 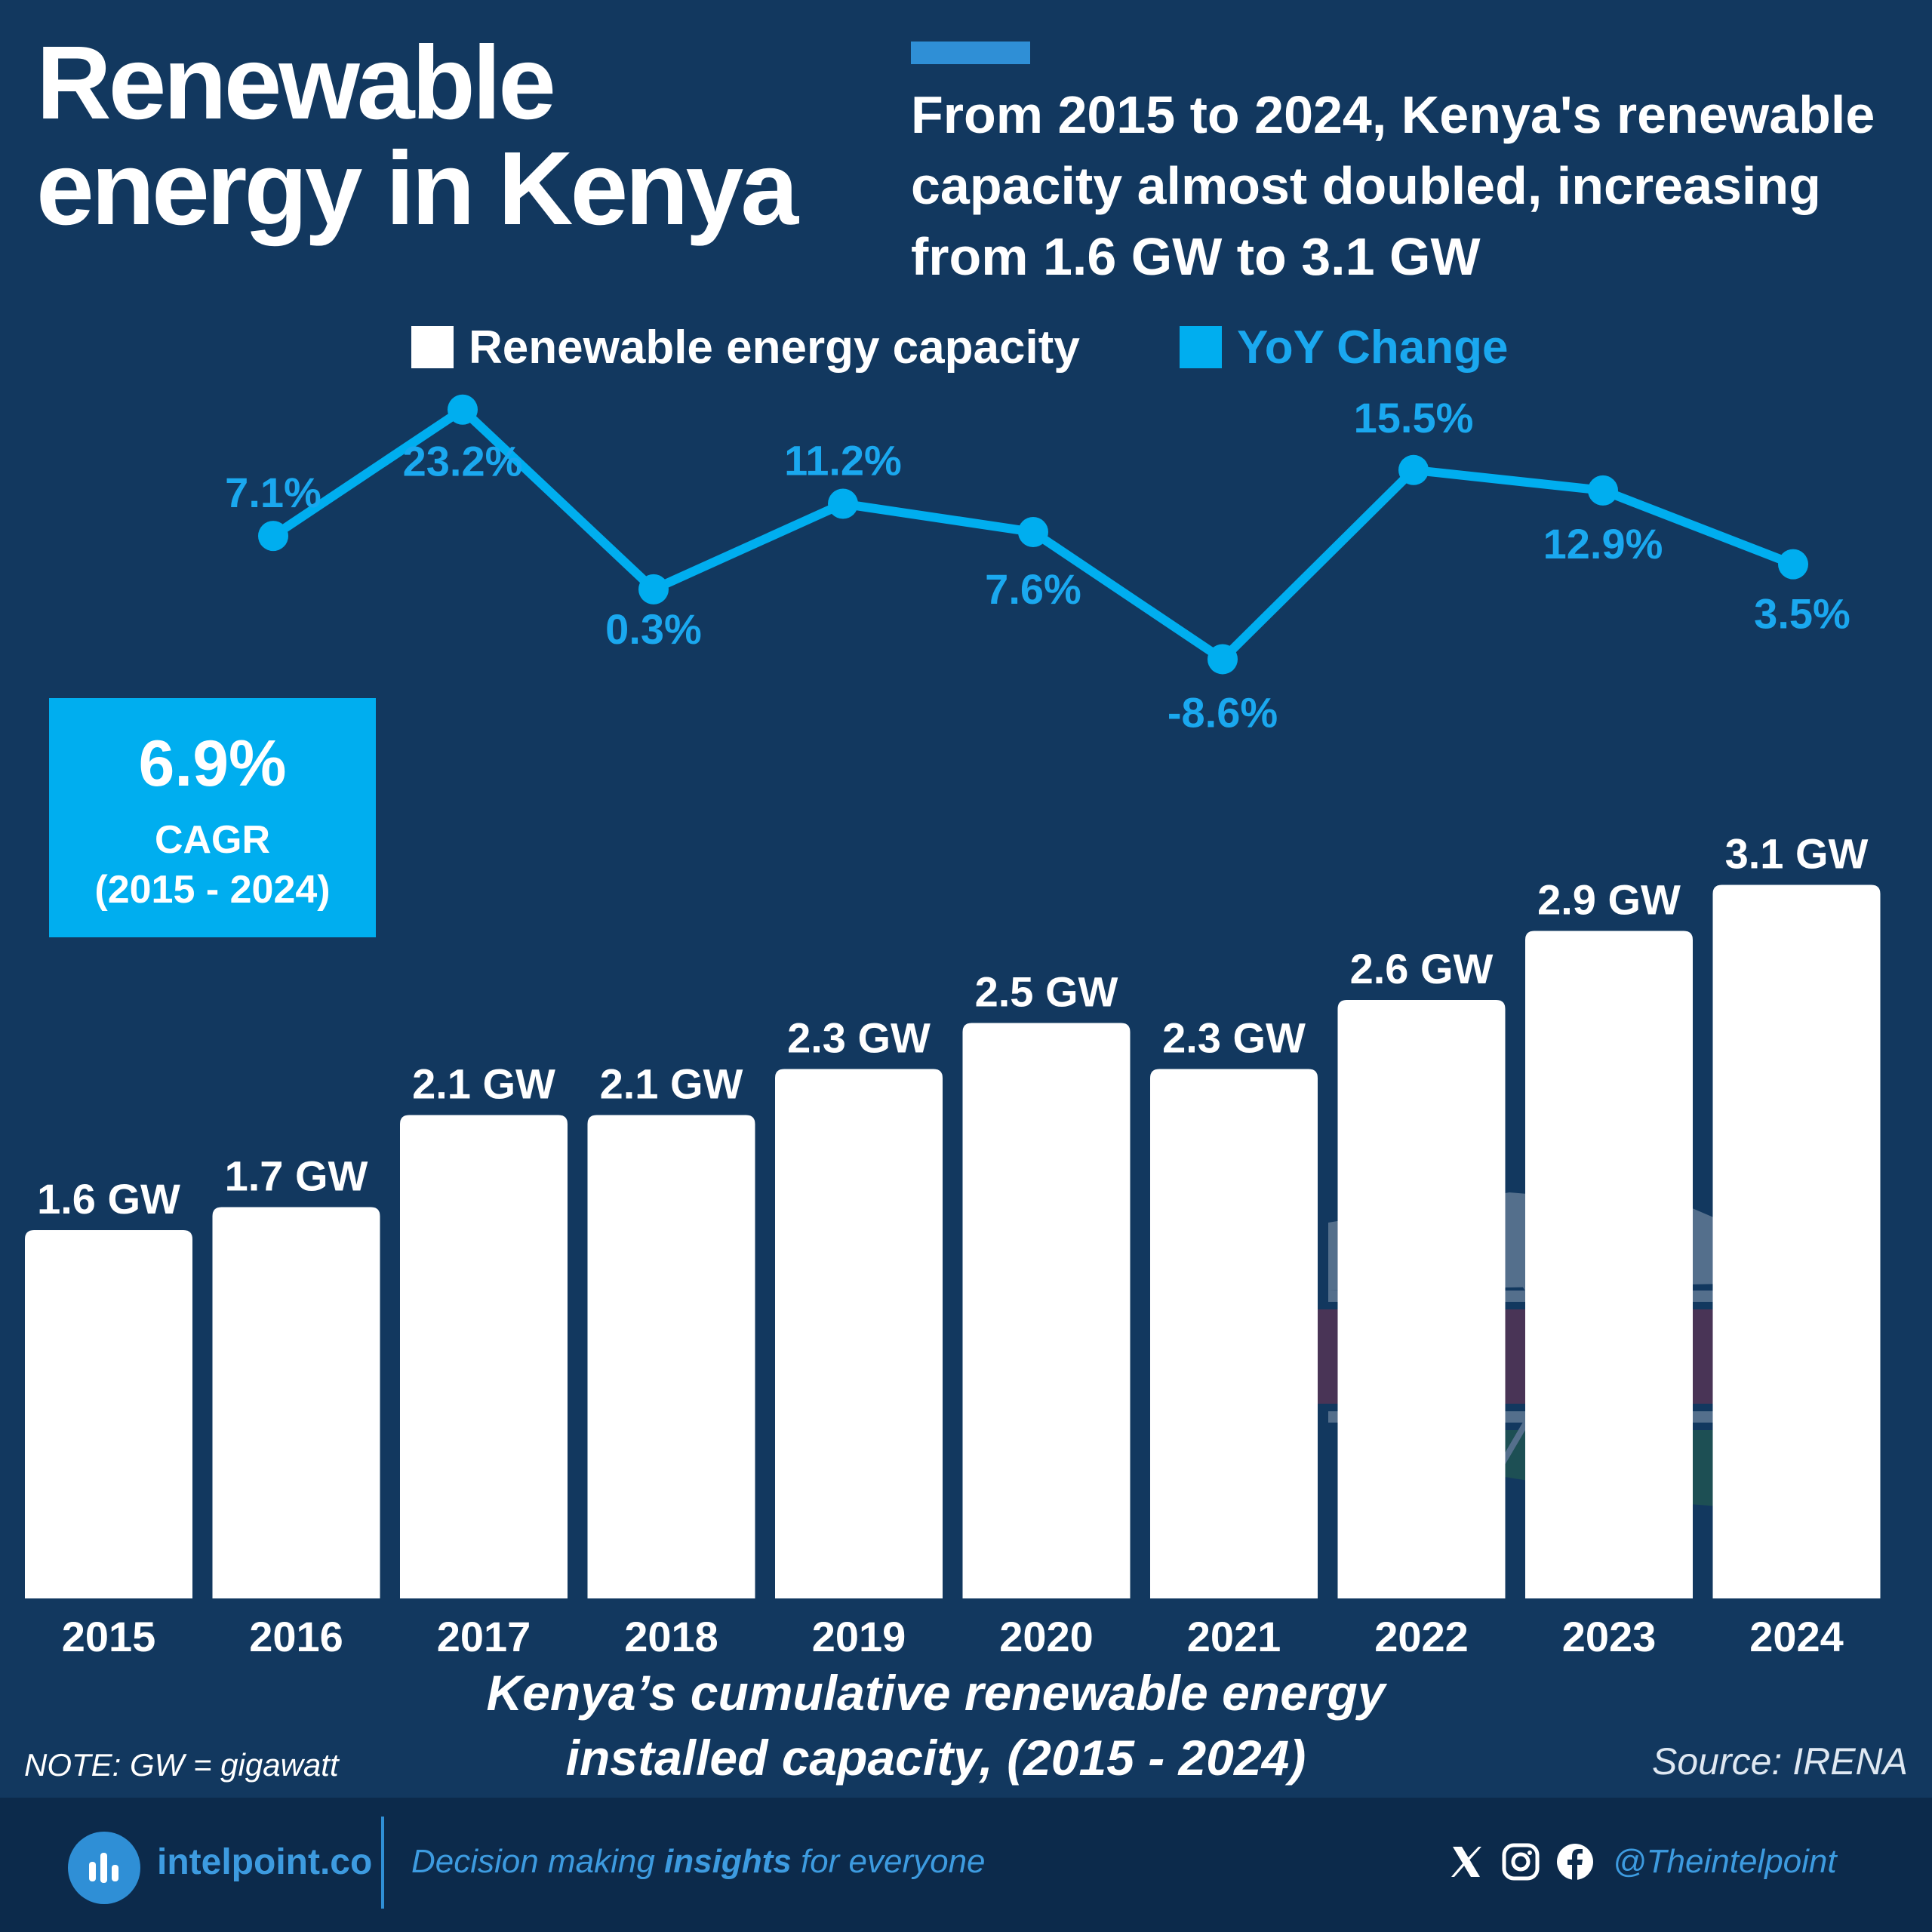 What do you see at coordinates (273, 536) in the screenshot?
I see `yoy-point-2016` at bounding box center [273, 536].